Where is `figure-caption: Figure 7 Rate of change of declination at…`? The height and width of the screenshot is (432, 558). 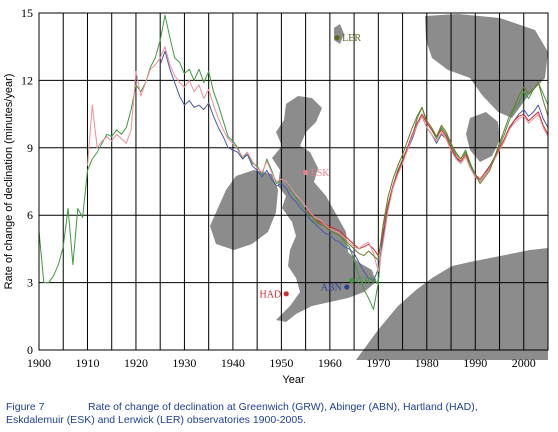
figure-caption: Figure 7 Rate of change of declination at… is located at coordinates (280, 414).